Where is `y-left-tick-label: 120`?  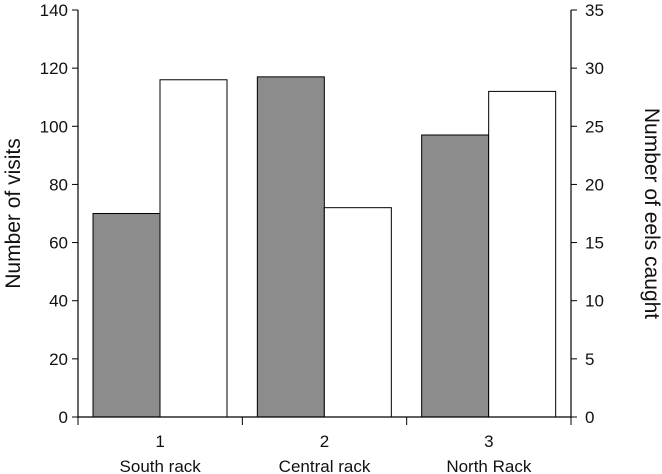 y-left-tick-label: 120 is located at coordinates (54, 68).